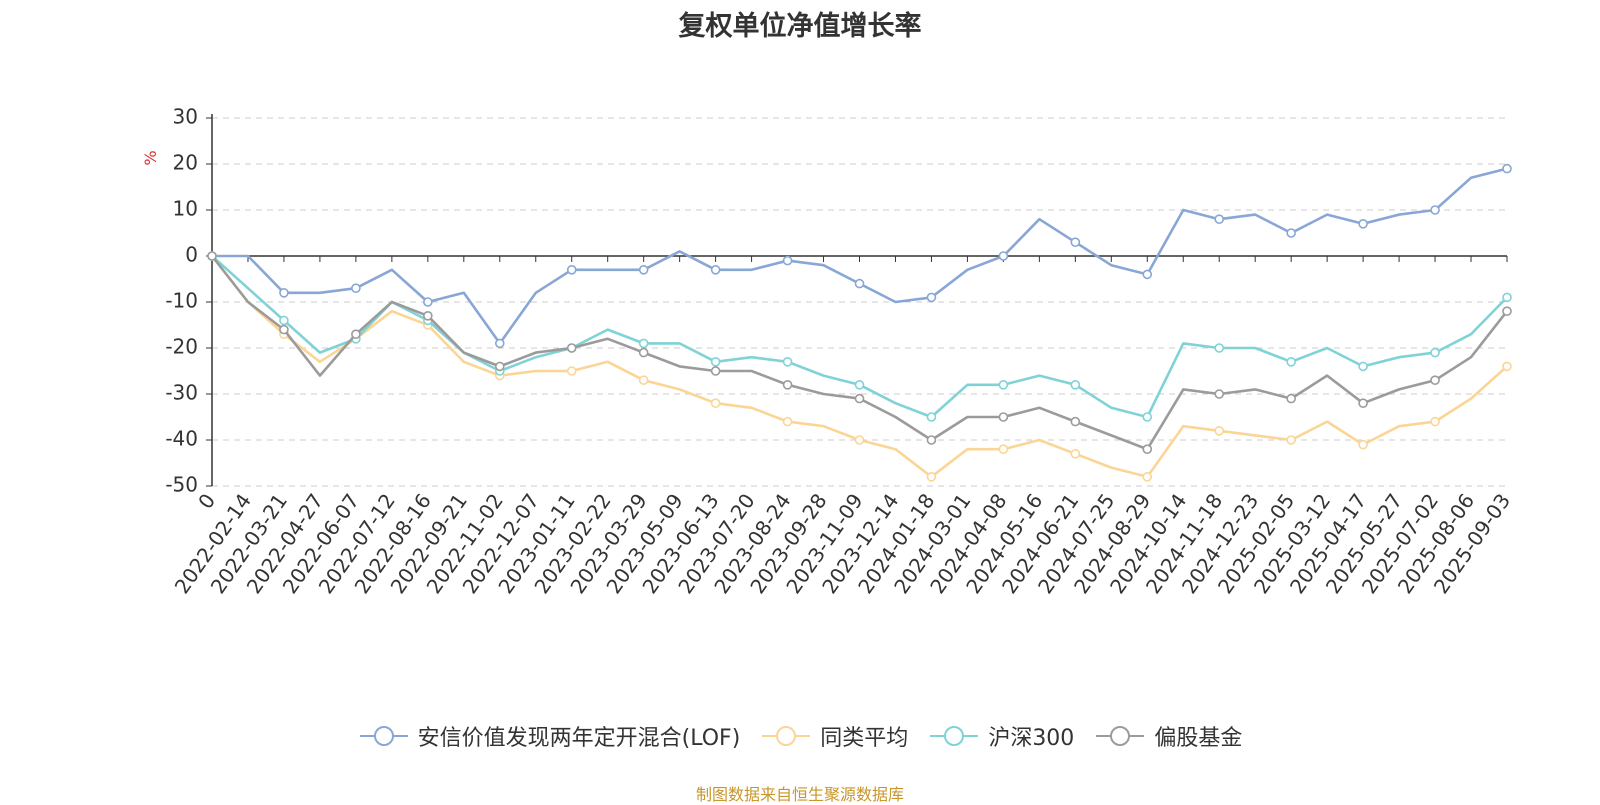 This screenshot has width=1600, height=805. I want to click on legend-item-peer: 同类平均, so click(834, 736).